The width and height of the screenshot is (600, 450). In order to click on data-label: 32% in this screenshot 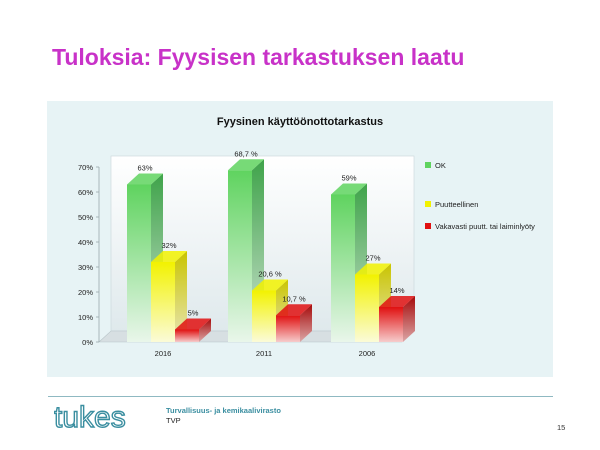, I will do `click(168, 245)`.